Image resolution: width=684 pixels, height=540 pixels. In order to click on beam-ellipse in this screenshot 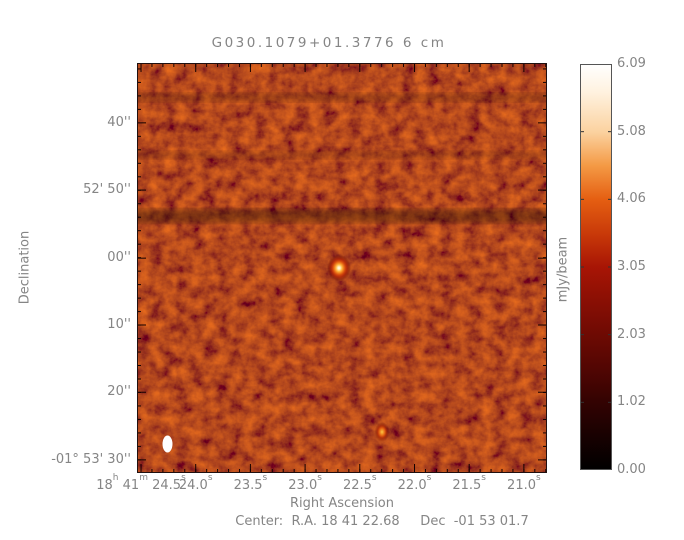, I will do `click(167, 444)`.